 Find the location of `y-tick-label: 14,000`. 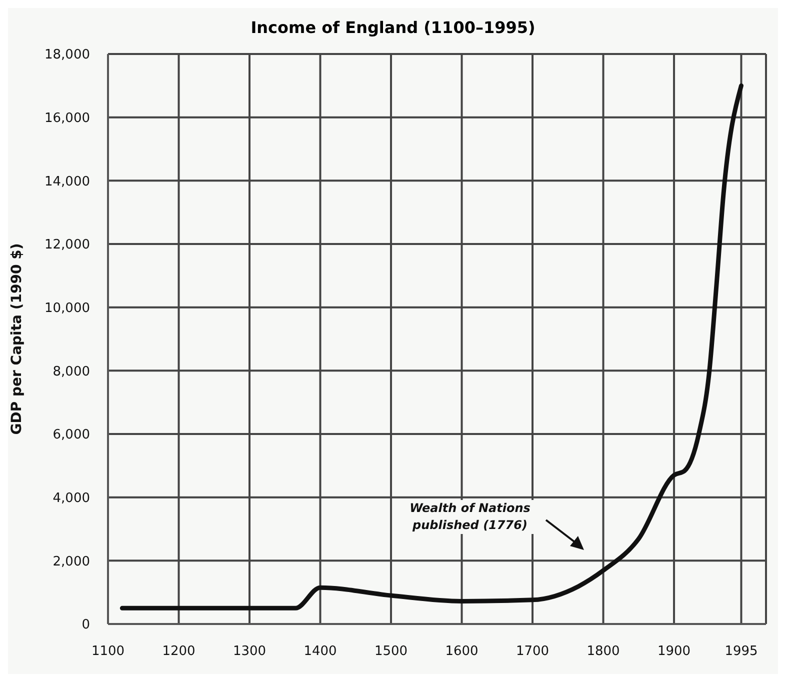

y-tick-label: 14,000 is located at coordinates (67, 182).